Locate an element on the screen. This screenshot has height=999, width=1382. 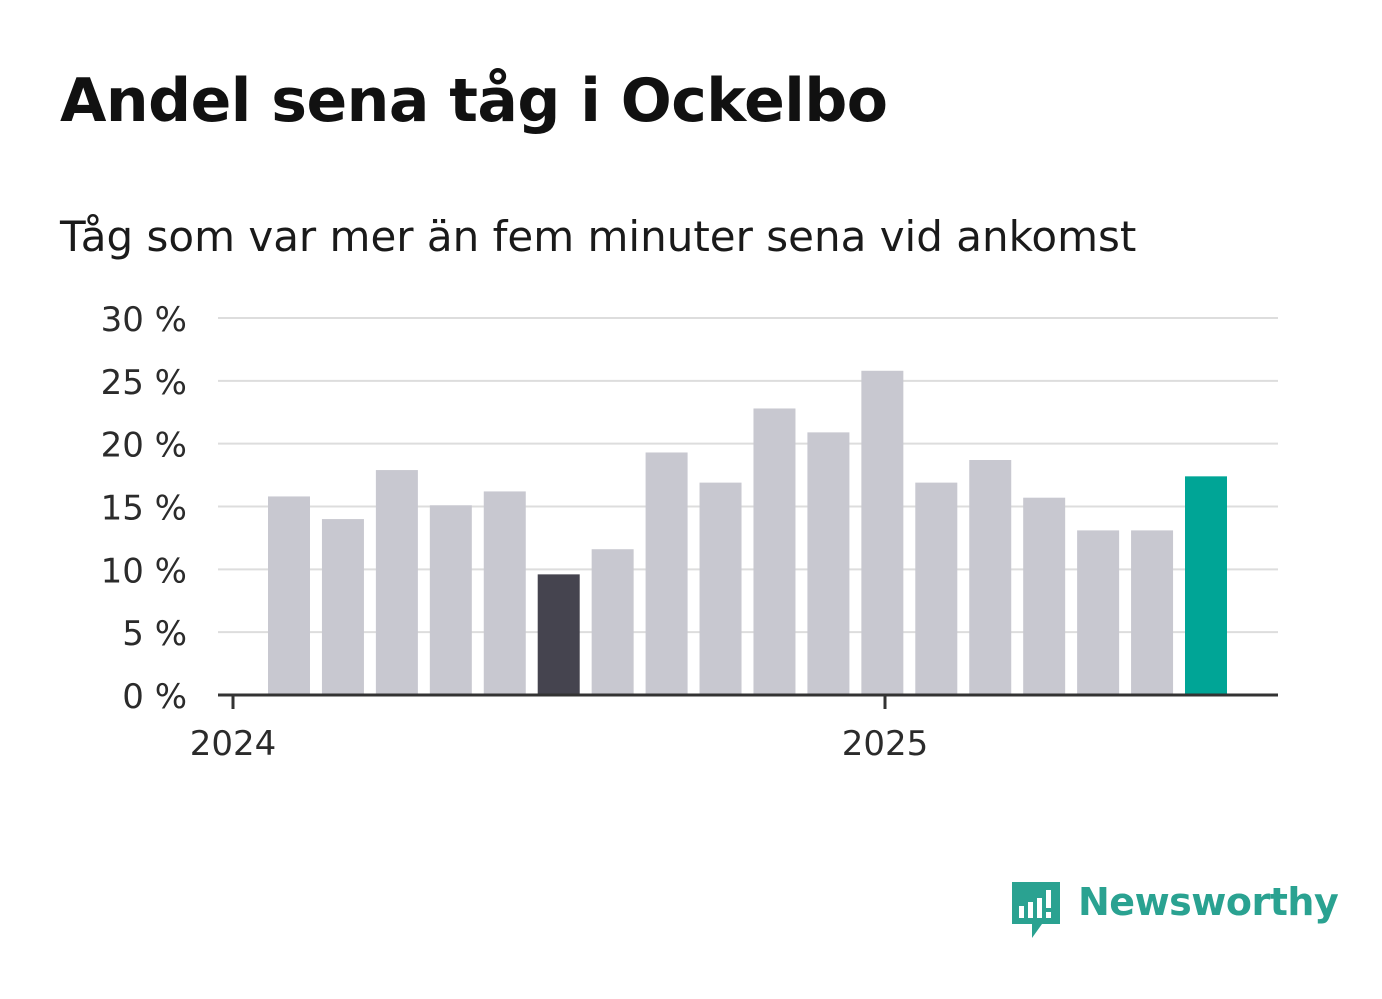
y-tick-label: 20 % is located at coordinates (144, 446).